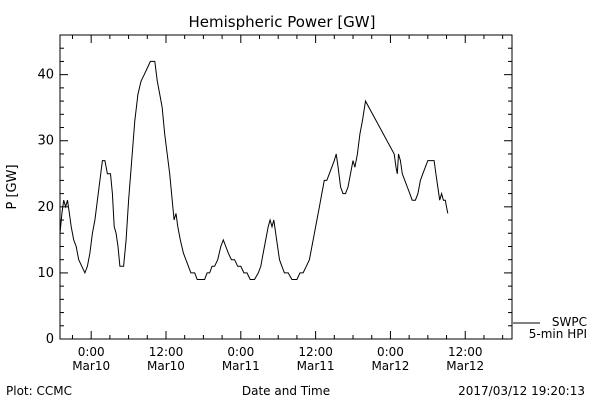  Describe the element at coordinates (50, 339) in the screenshot. I see `y-tick-label: 0` at that location.